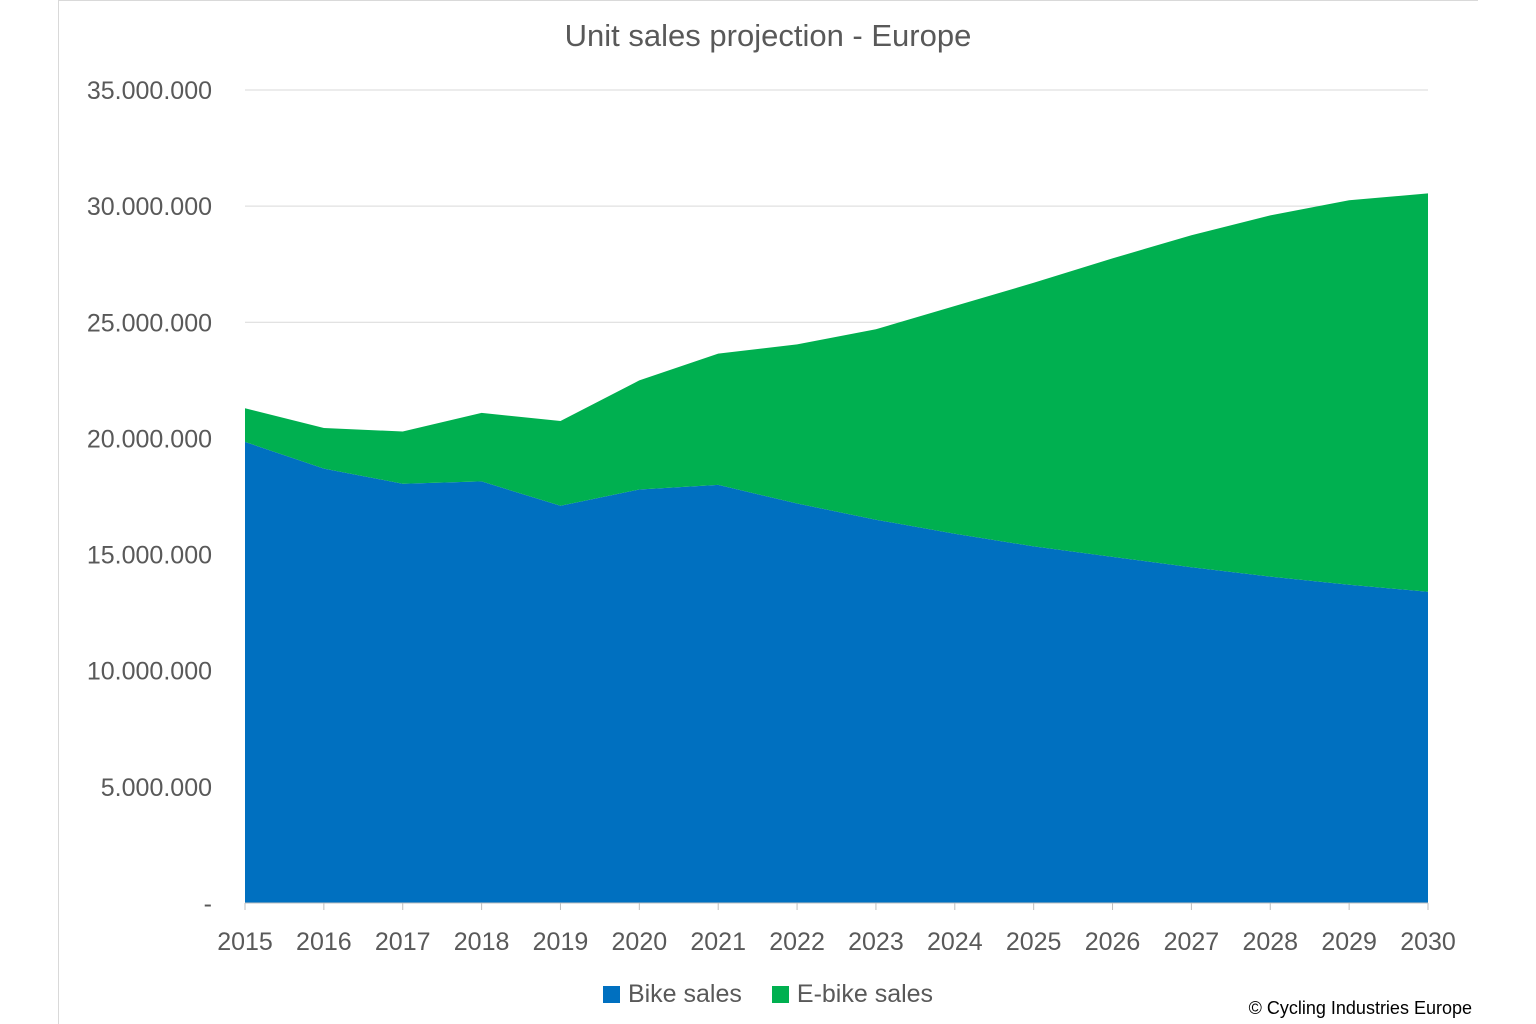 The width and height of the screenshot is (1536, 1024). I want to click on chart-title: Unit sales projection - Europe, so click(768, 35).